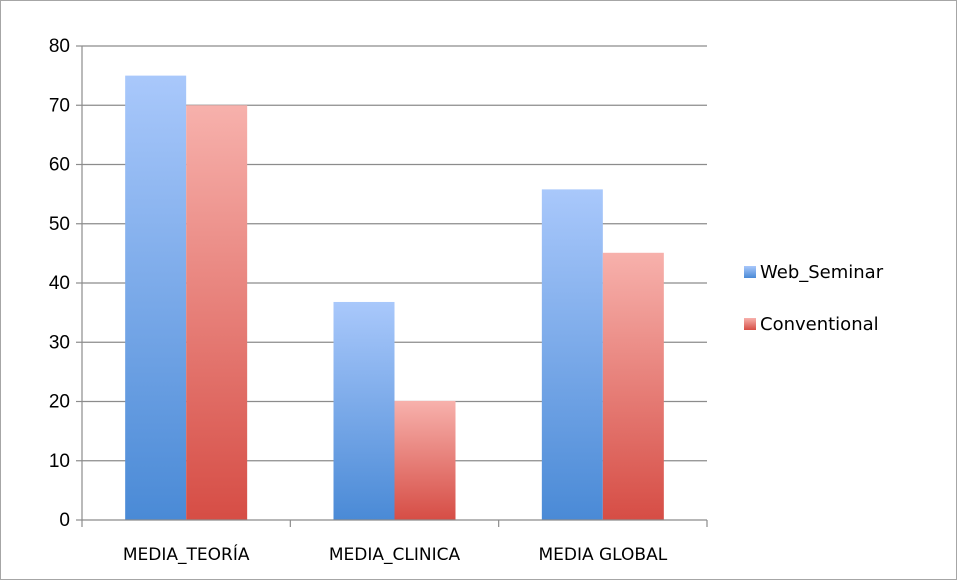 The image size is (957, 580). What do you see at coordinates (59, 402) in the screenshot?
I see `y-tick-label-20: 20` at bounding box center [59, 402].